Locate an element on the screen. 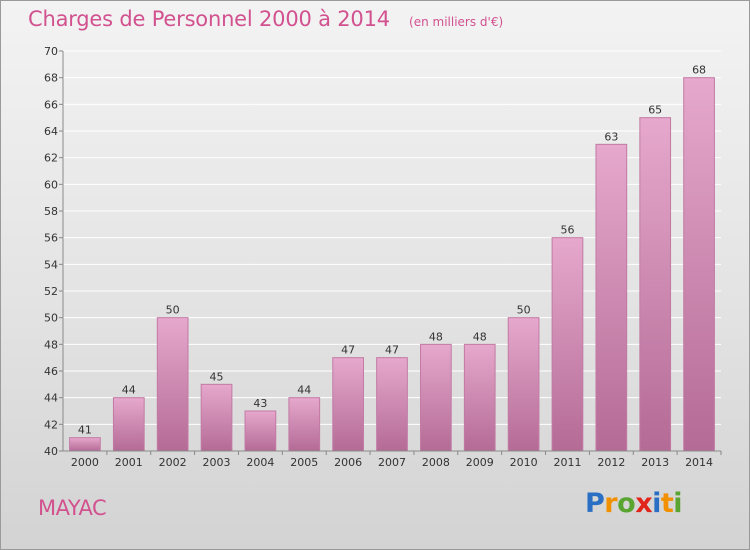 This screenshot has width=750, height=550. data-label-2009: 48 is located at coordinates (480, 336).